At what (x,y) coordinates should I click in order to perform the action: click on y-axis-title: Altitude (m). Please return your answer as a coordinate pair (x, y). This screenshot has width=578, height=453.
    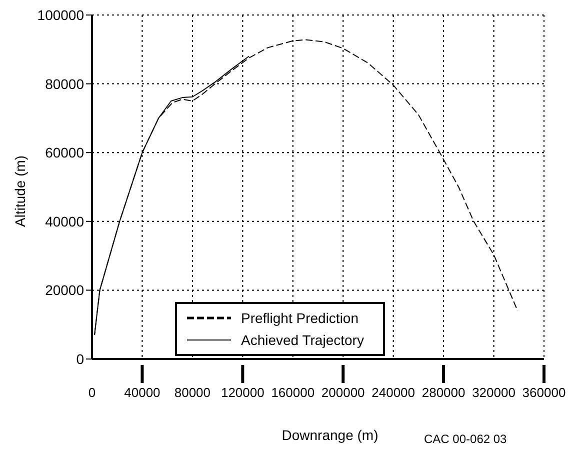
    Looking at the image, I should click on (20, 191).